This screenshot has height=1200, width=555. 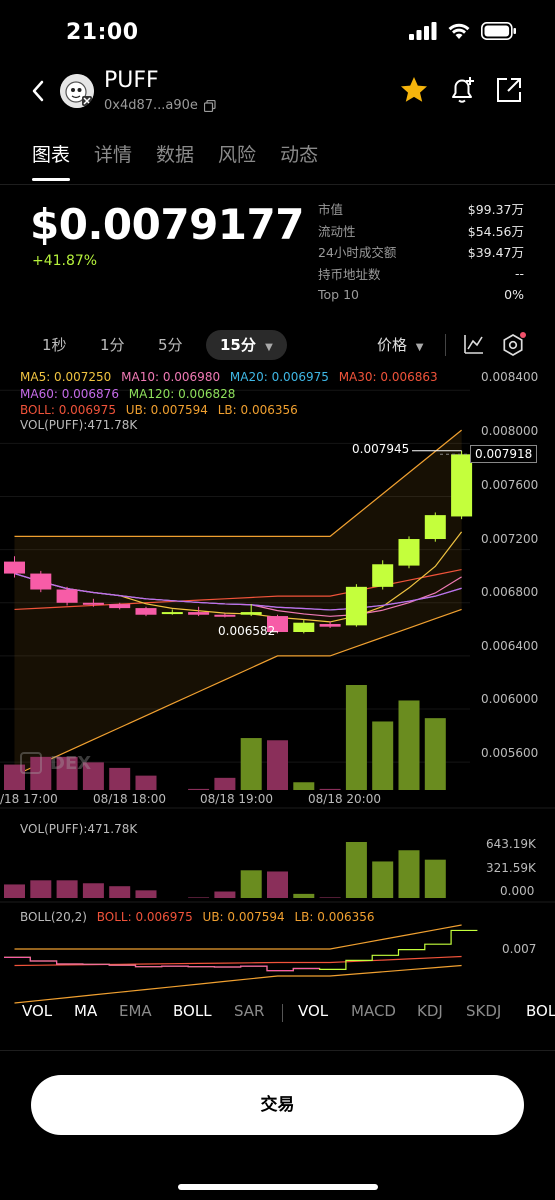 I want to click on share-icon, so click(x=509, y=90).